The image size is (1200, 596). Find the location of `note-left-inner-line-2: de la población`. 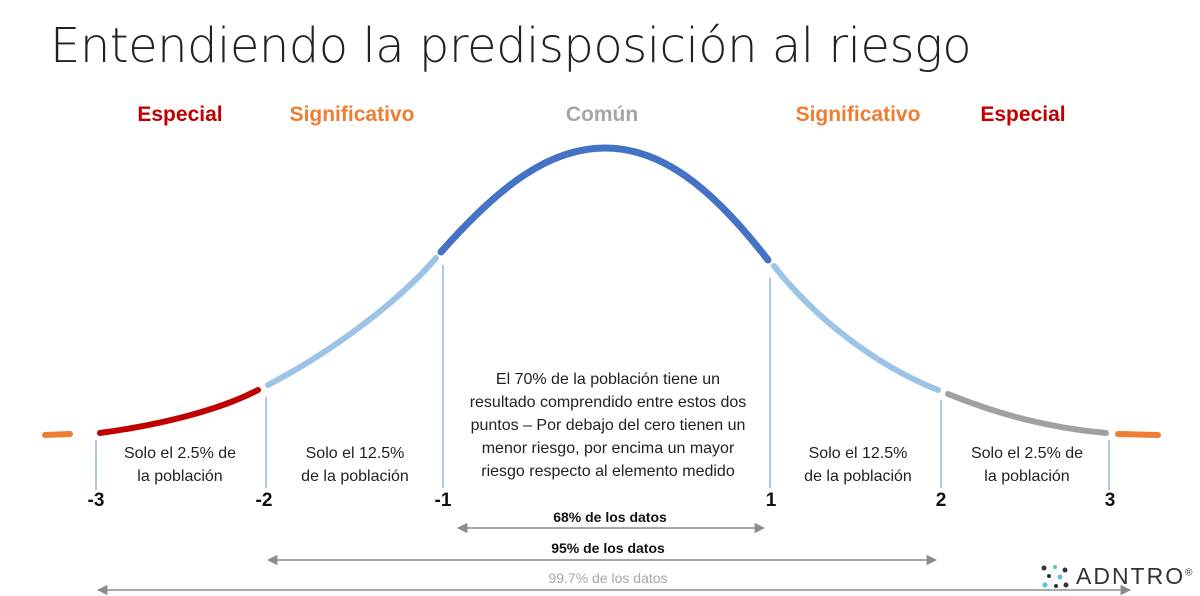

note-left-inner-line-2: de la población is located at coordinates (355, 476).